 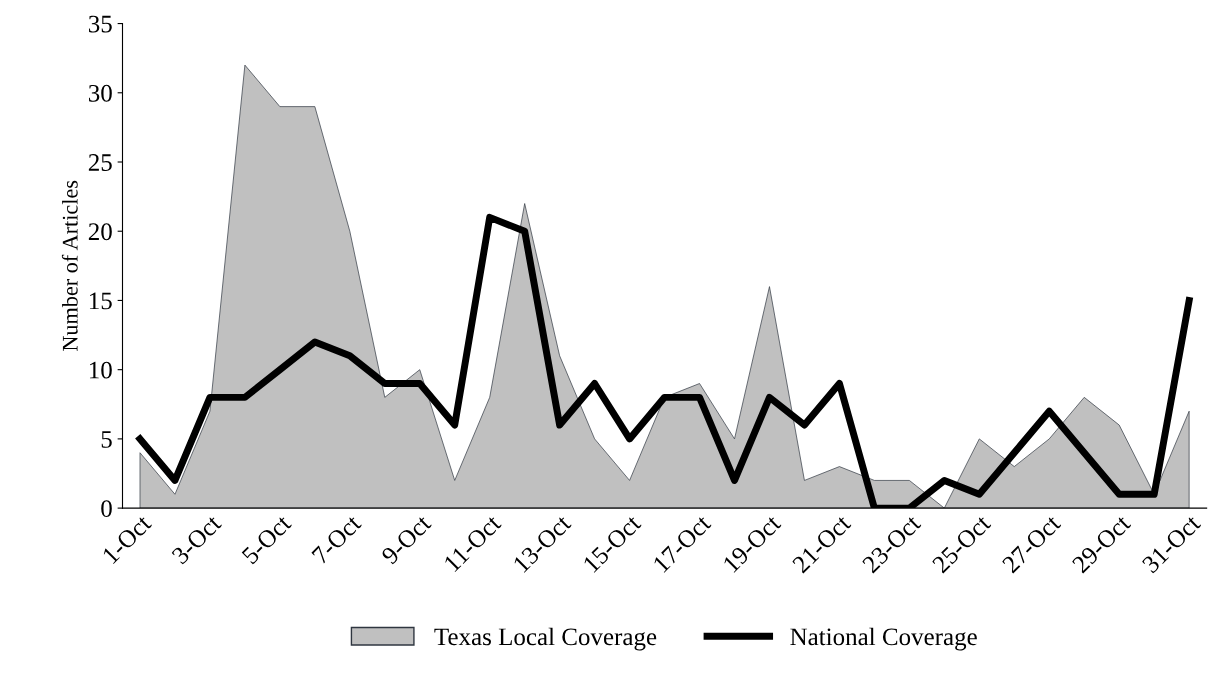 I want to click on legend-label: Texas Local Coverage, so click(x=545, y=639).